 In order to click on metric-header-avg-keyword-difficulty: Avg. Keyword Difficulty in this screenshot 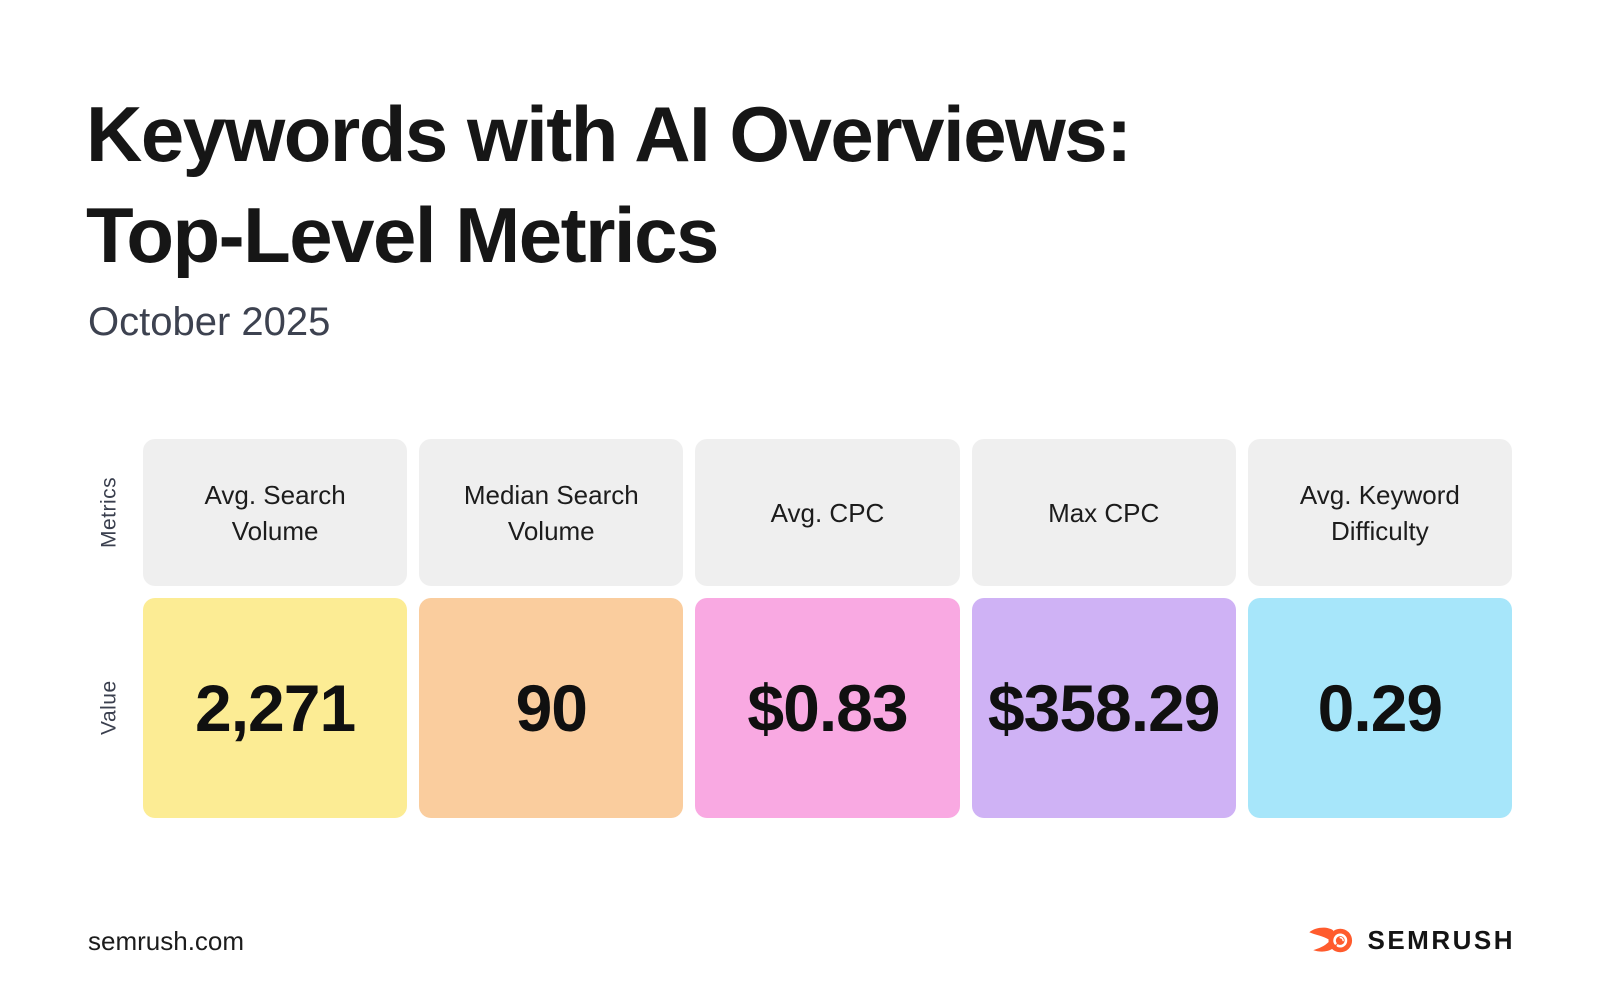, I will do `click(1379, 512)`.